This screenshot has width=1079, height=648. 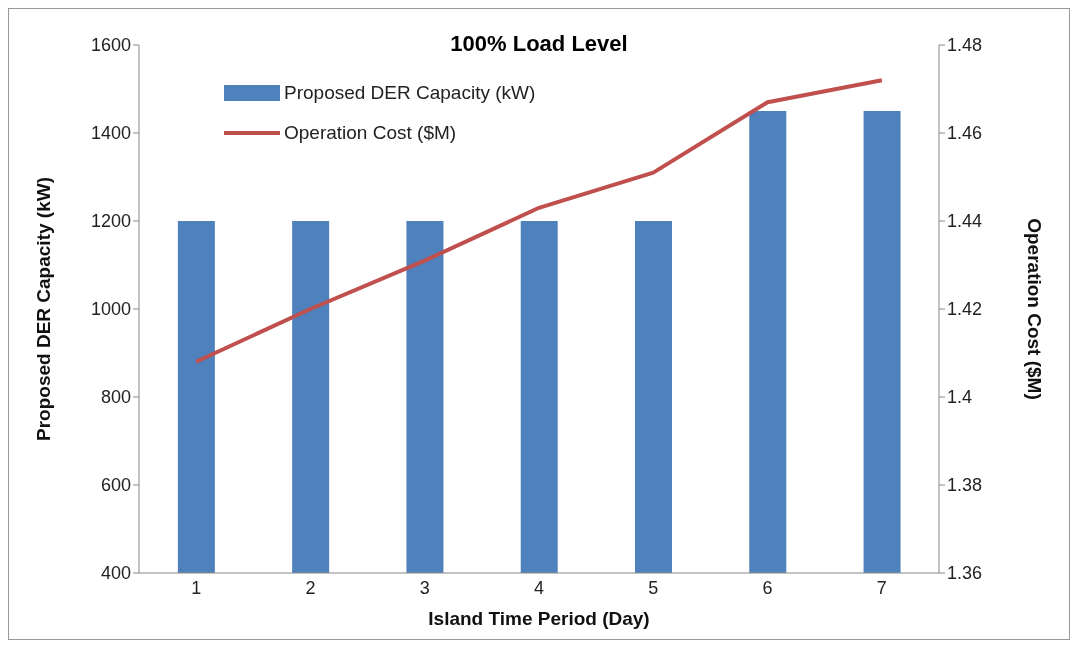 What do you see at coordinates (965, 485) in the screenshot?
I see `y2-tick-label: 1.38` at bounding box center [965, 485].